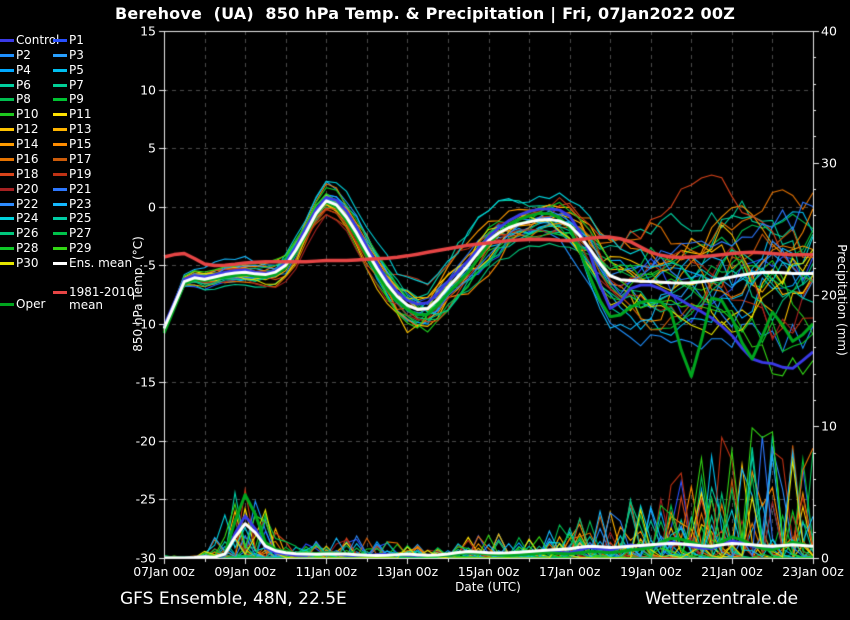 The image size is (850, 620). Describe the element at coordinates (145, 382) in the screenshot. I see `left-axis-tick--15: -15` at that location.